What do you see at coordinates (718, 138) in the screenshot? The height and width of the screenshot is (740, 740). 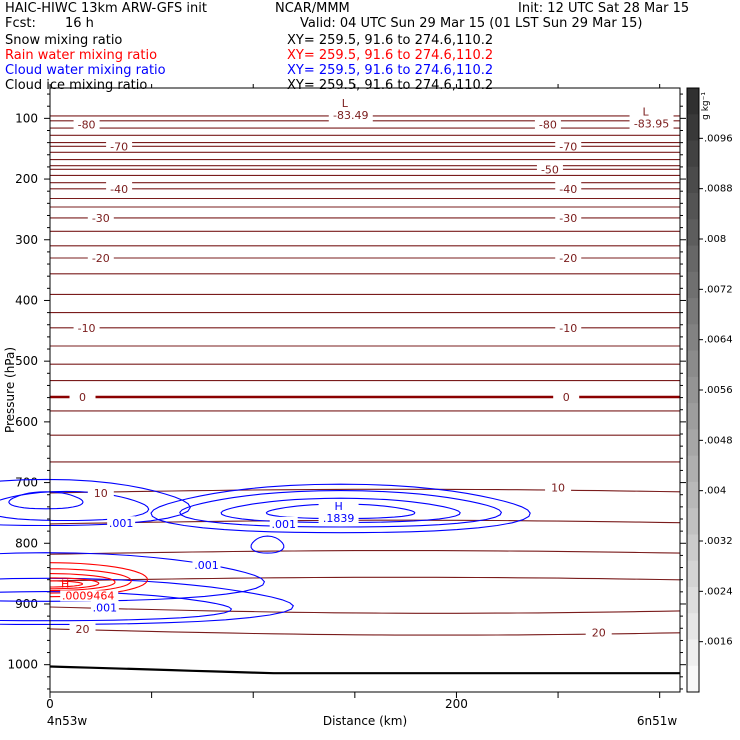 I see `colorbar-label: .0096` at bounding box center [718, 138].